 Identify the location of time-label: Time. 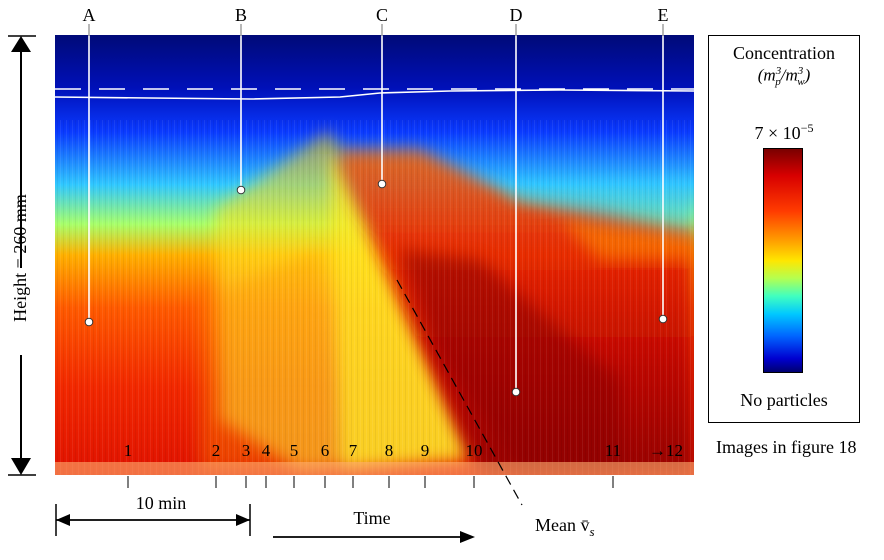
(371, 518).